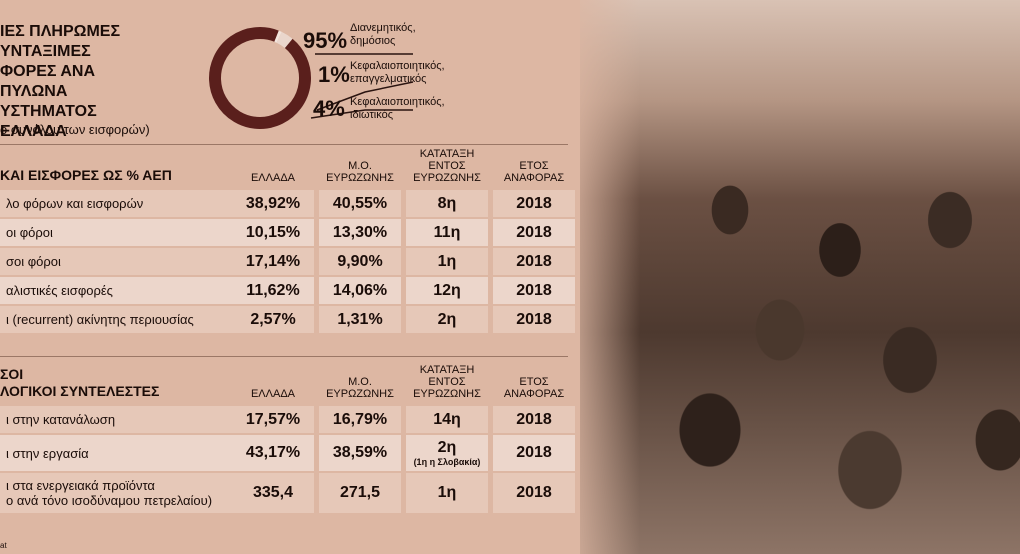  What do you see at coordinates (116, 319) in the screenshot?
I see `row-label: ι (recurrent) ακίνητης περιουσίας` at bounding box center [116, 319].